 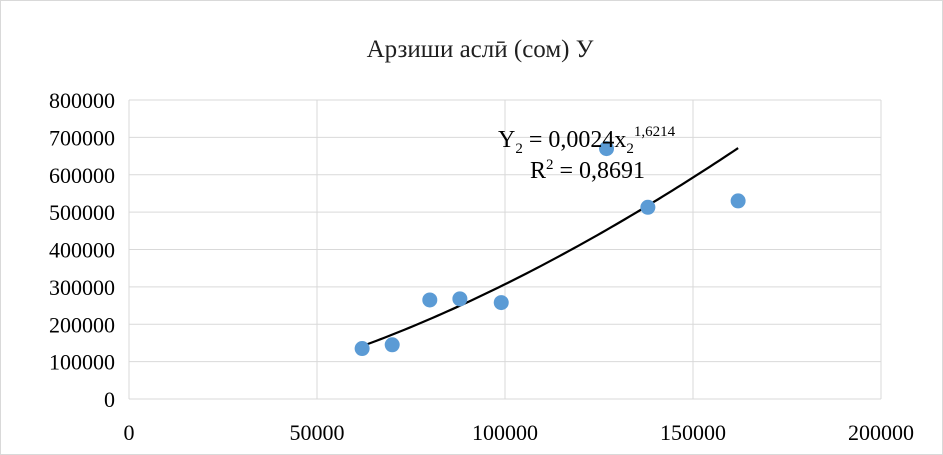 I want to click on trendline-equation: Y2 = 0,0024x21,6214, so click(x=587, y=140).